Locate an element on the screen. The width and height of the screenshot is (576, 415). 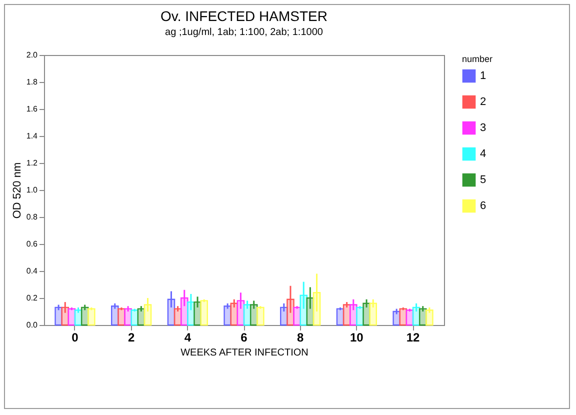
chart-title: Ov. INFECTED HAMSTER is located at coordinates (244, 16).